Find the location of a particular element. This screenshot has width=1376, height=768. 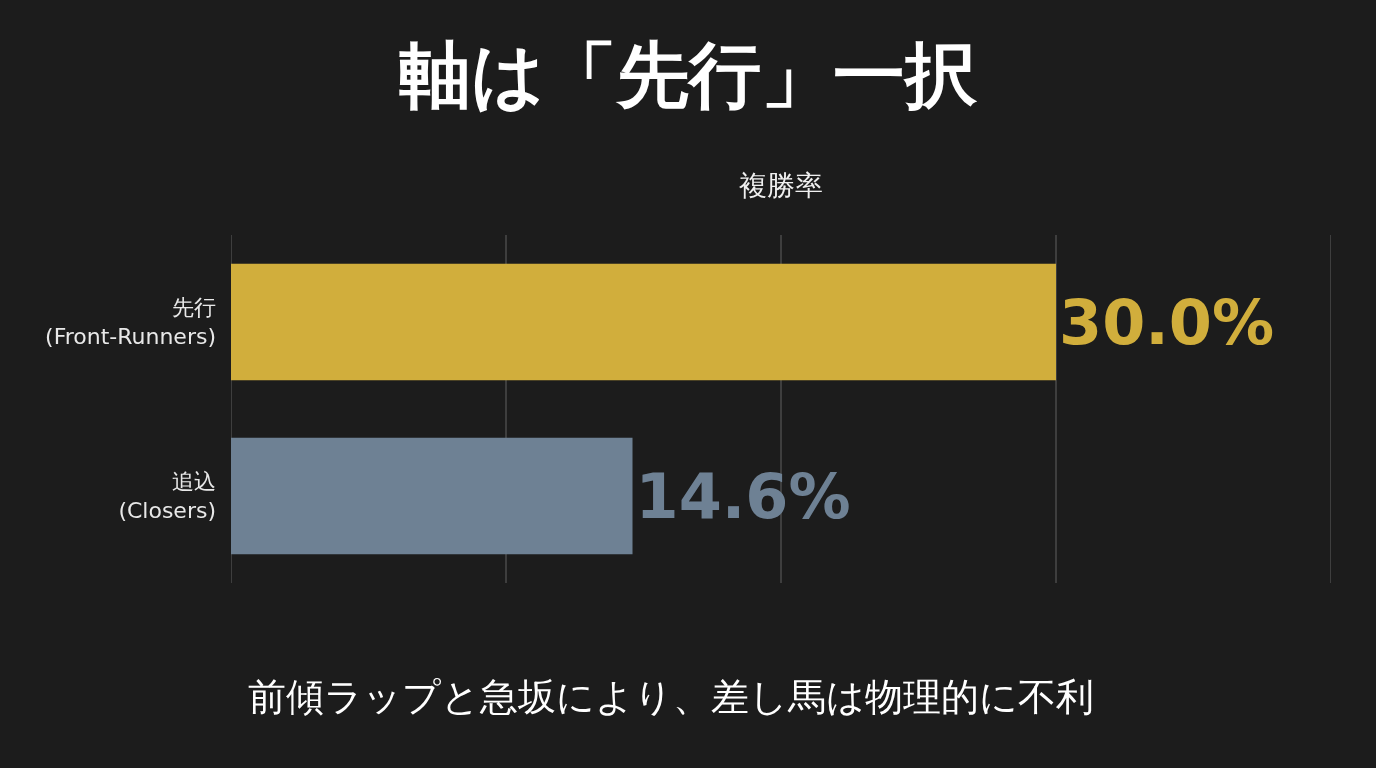

y-tick-label: 先行 (Front-Runners) is located at coordinates (130, 322).